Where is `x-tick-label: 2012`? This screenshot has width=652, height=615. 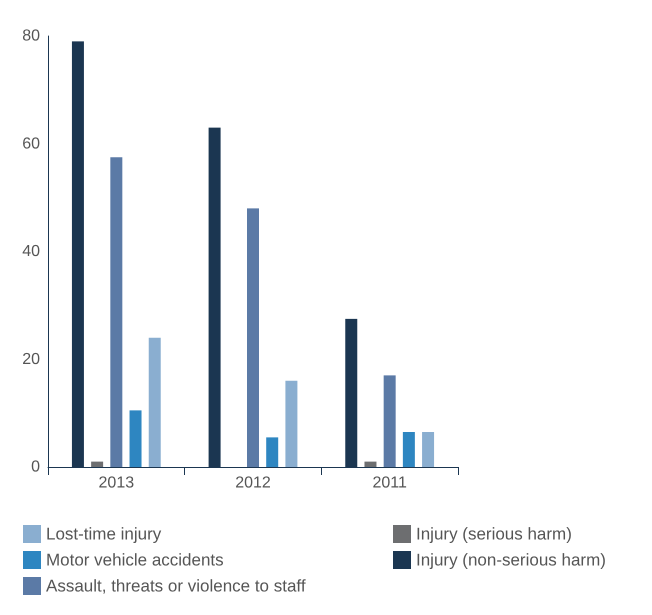 x-tick-label: 2012 is located at coordinates (253, 483).